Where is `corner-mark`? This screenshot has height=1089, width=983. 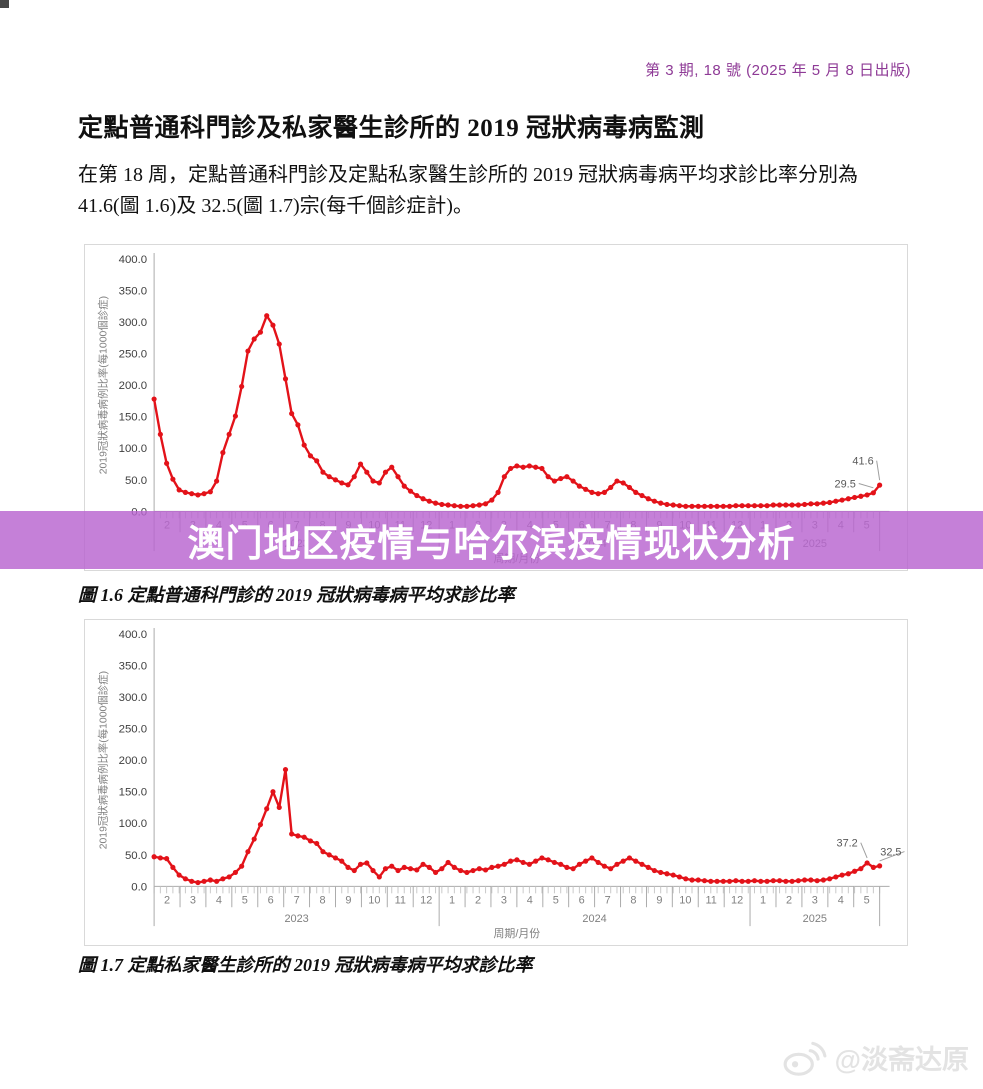
corner-mark is located at coordinates (4, 4).